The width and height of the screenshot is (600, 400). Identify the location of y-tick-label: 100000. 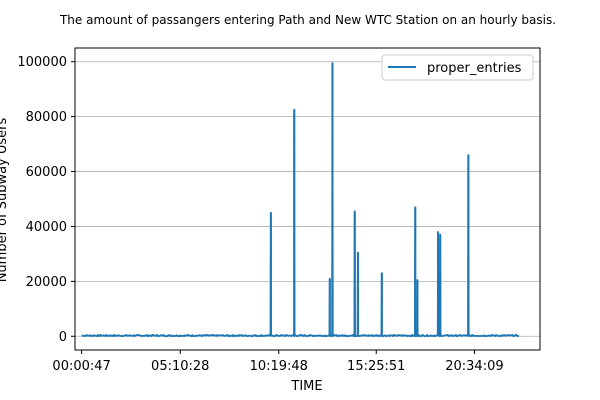
(42, 62).